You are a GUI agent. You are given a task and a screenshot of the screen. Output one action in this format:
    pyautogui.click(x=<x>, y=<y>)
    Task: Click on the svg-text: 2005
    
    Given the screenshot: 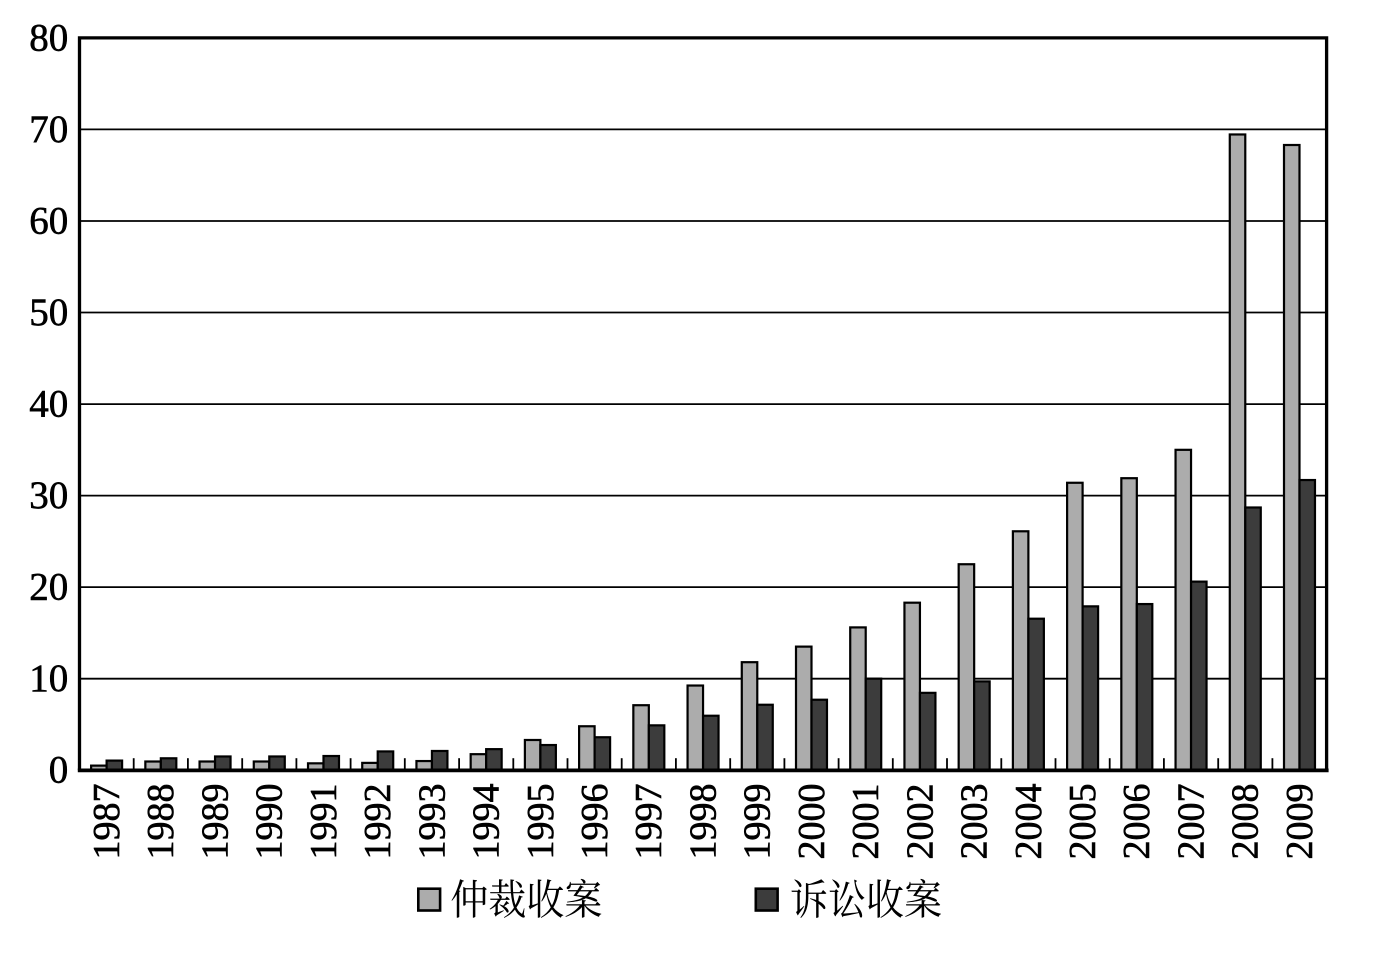 What is the action you would take?
    pyautogui.click(x=1083, y=822)
    